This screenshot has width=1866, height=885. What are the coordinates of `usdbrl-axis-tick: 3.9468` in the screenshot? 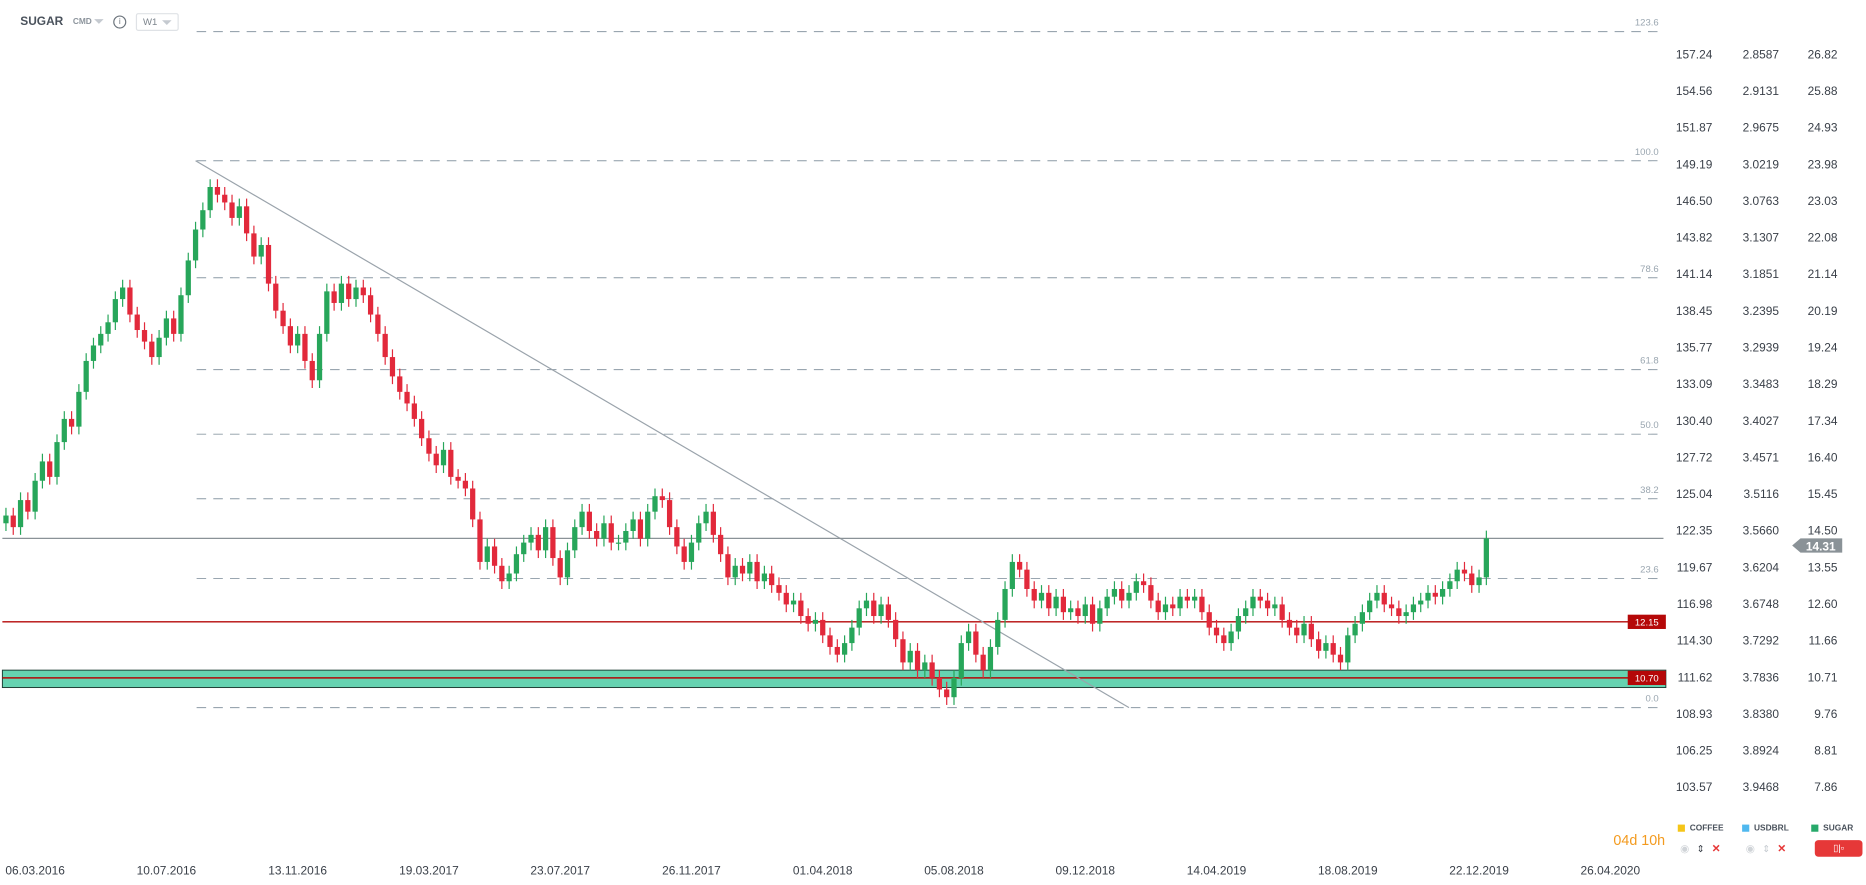 It's located at (1761, 787).